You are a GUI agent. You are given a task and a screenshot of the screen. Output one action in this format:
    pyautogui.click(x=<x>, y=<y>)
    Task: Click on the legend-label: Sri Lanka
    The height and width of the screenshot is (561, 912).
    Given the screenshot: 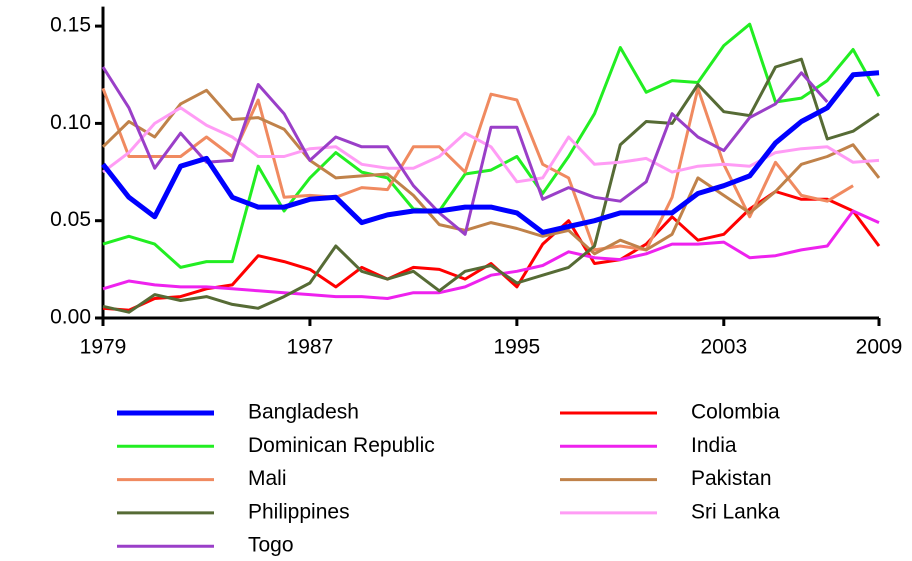 What is the action you would take?
    pyautogui.click(x=735, y=511)
    